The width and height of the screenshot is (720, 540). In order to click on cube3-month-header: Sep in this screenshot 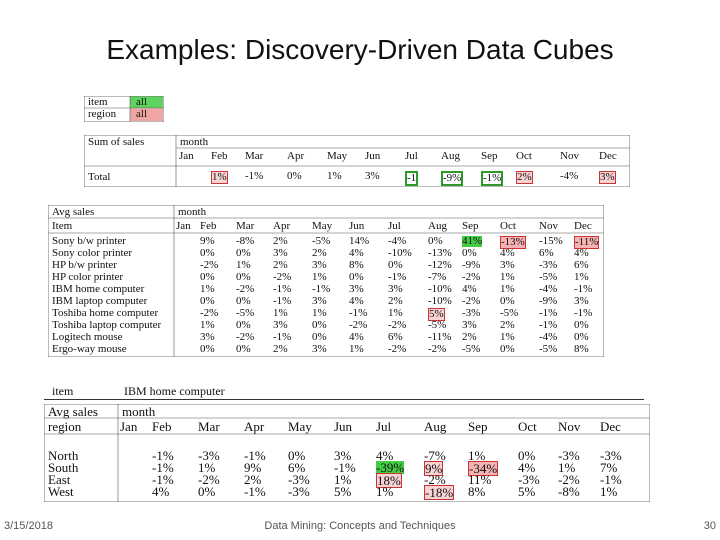, I will do `click(470, 226)`.